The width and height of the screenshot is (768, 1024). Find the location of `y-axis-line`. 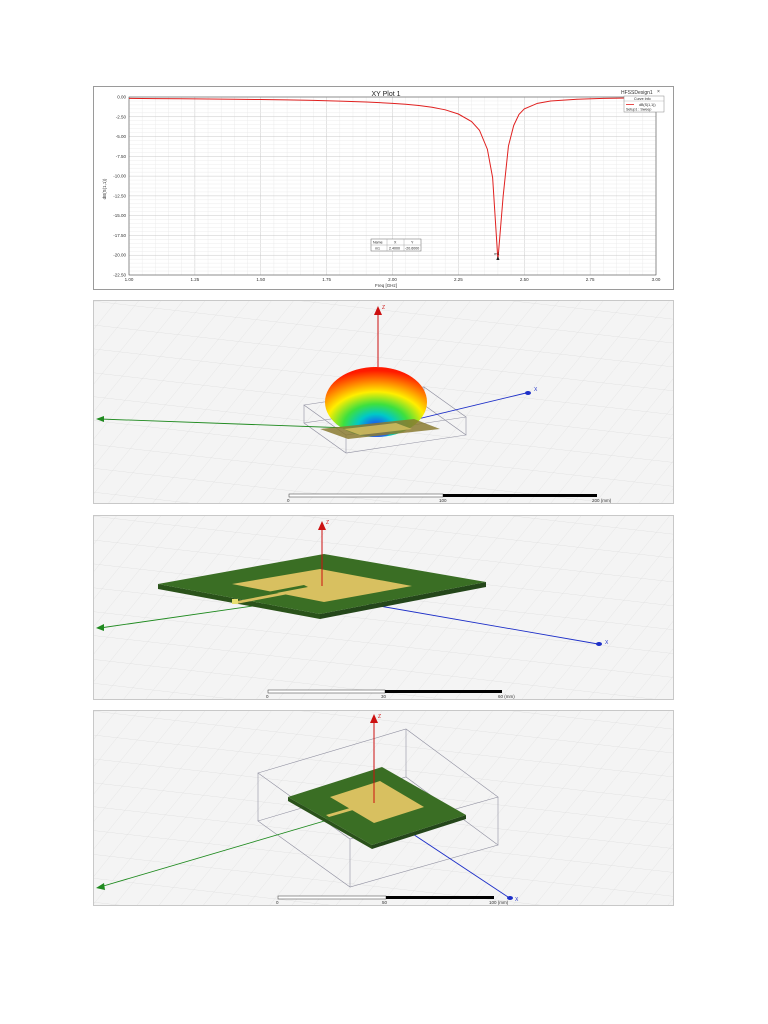

y-axis-line is located at coordinates (238, 424).